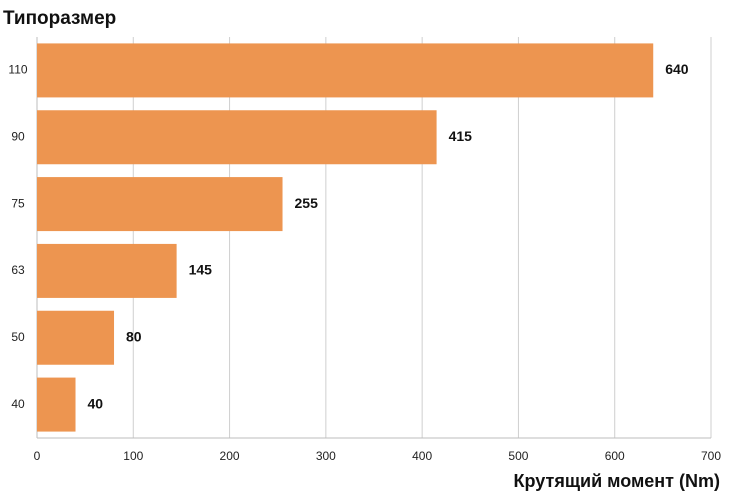 The image size is (730, 501). What do you see at coordinates (18, 270) in the screenshot?
I see `y-tick-label: 63` at bounding box center [18, 270].